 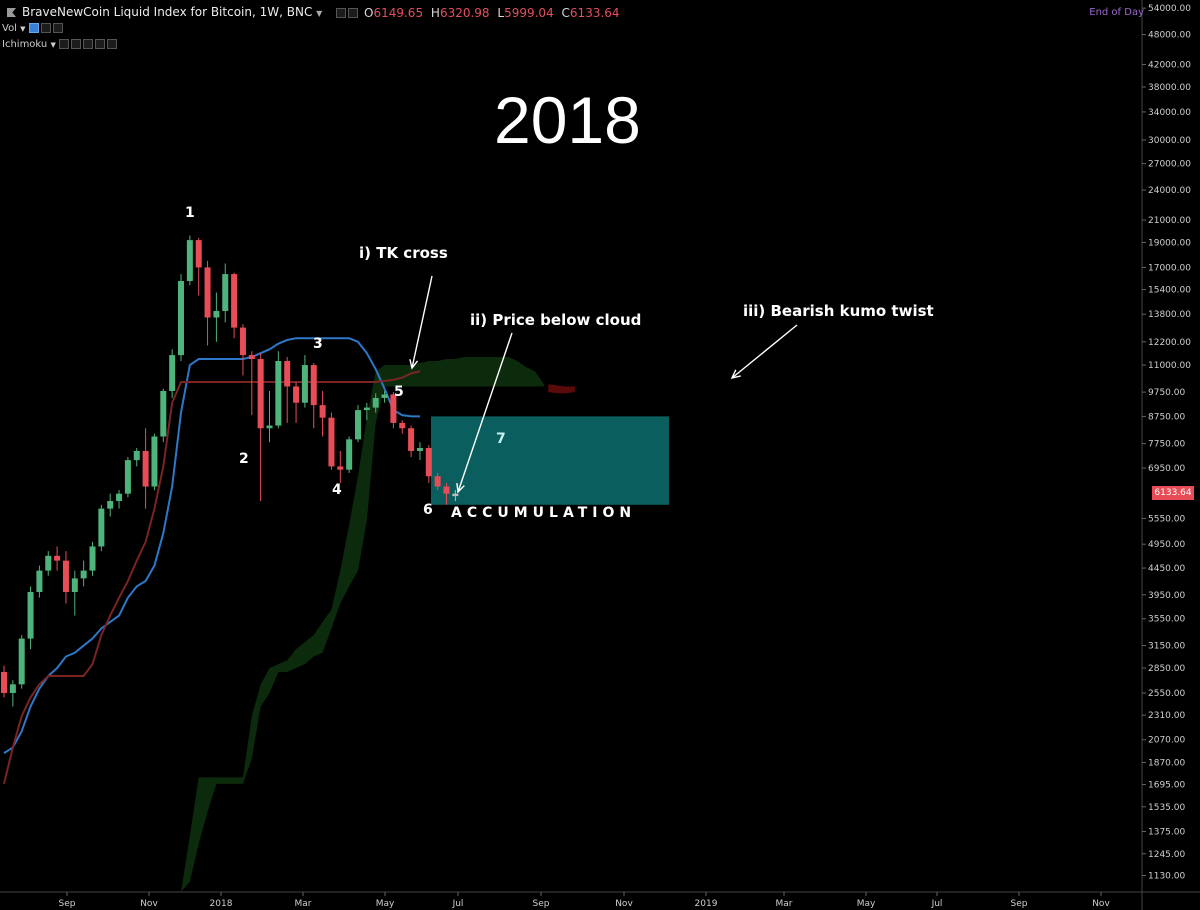 I want to click on y-tick-label: 24000.00, so click(x=1169, y=191).